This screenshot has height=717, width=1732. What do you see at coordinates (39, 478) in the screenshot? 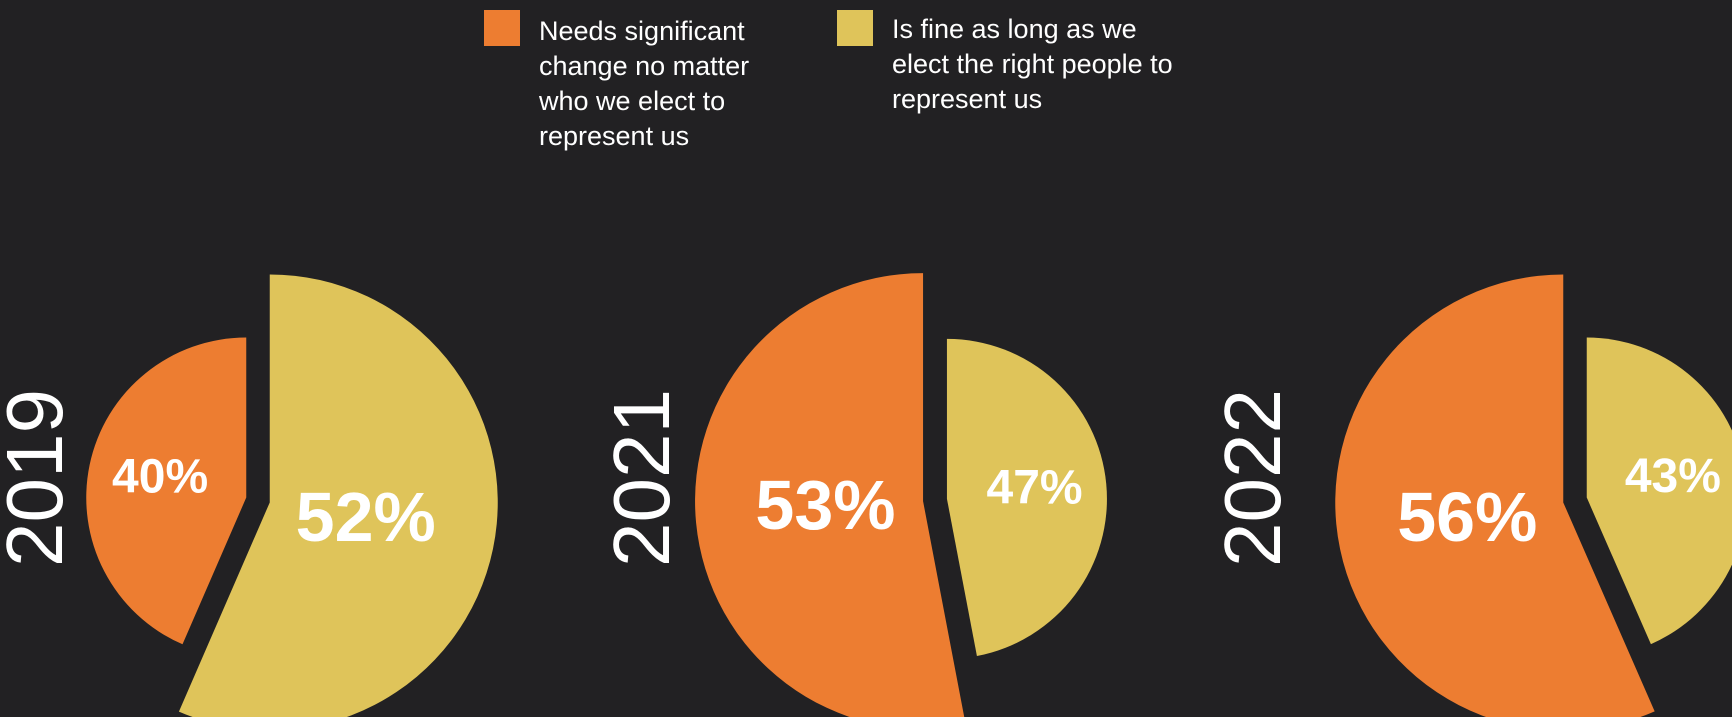
I see `year-label-2019: 2019` at bounding box center [39, 478].